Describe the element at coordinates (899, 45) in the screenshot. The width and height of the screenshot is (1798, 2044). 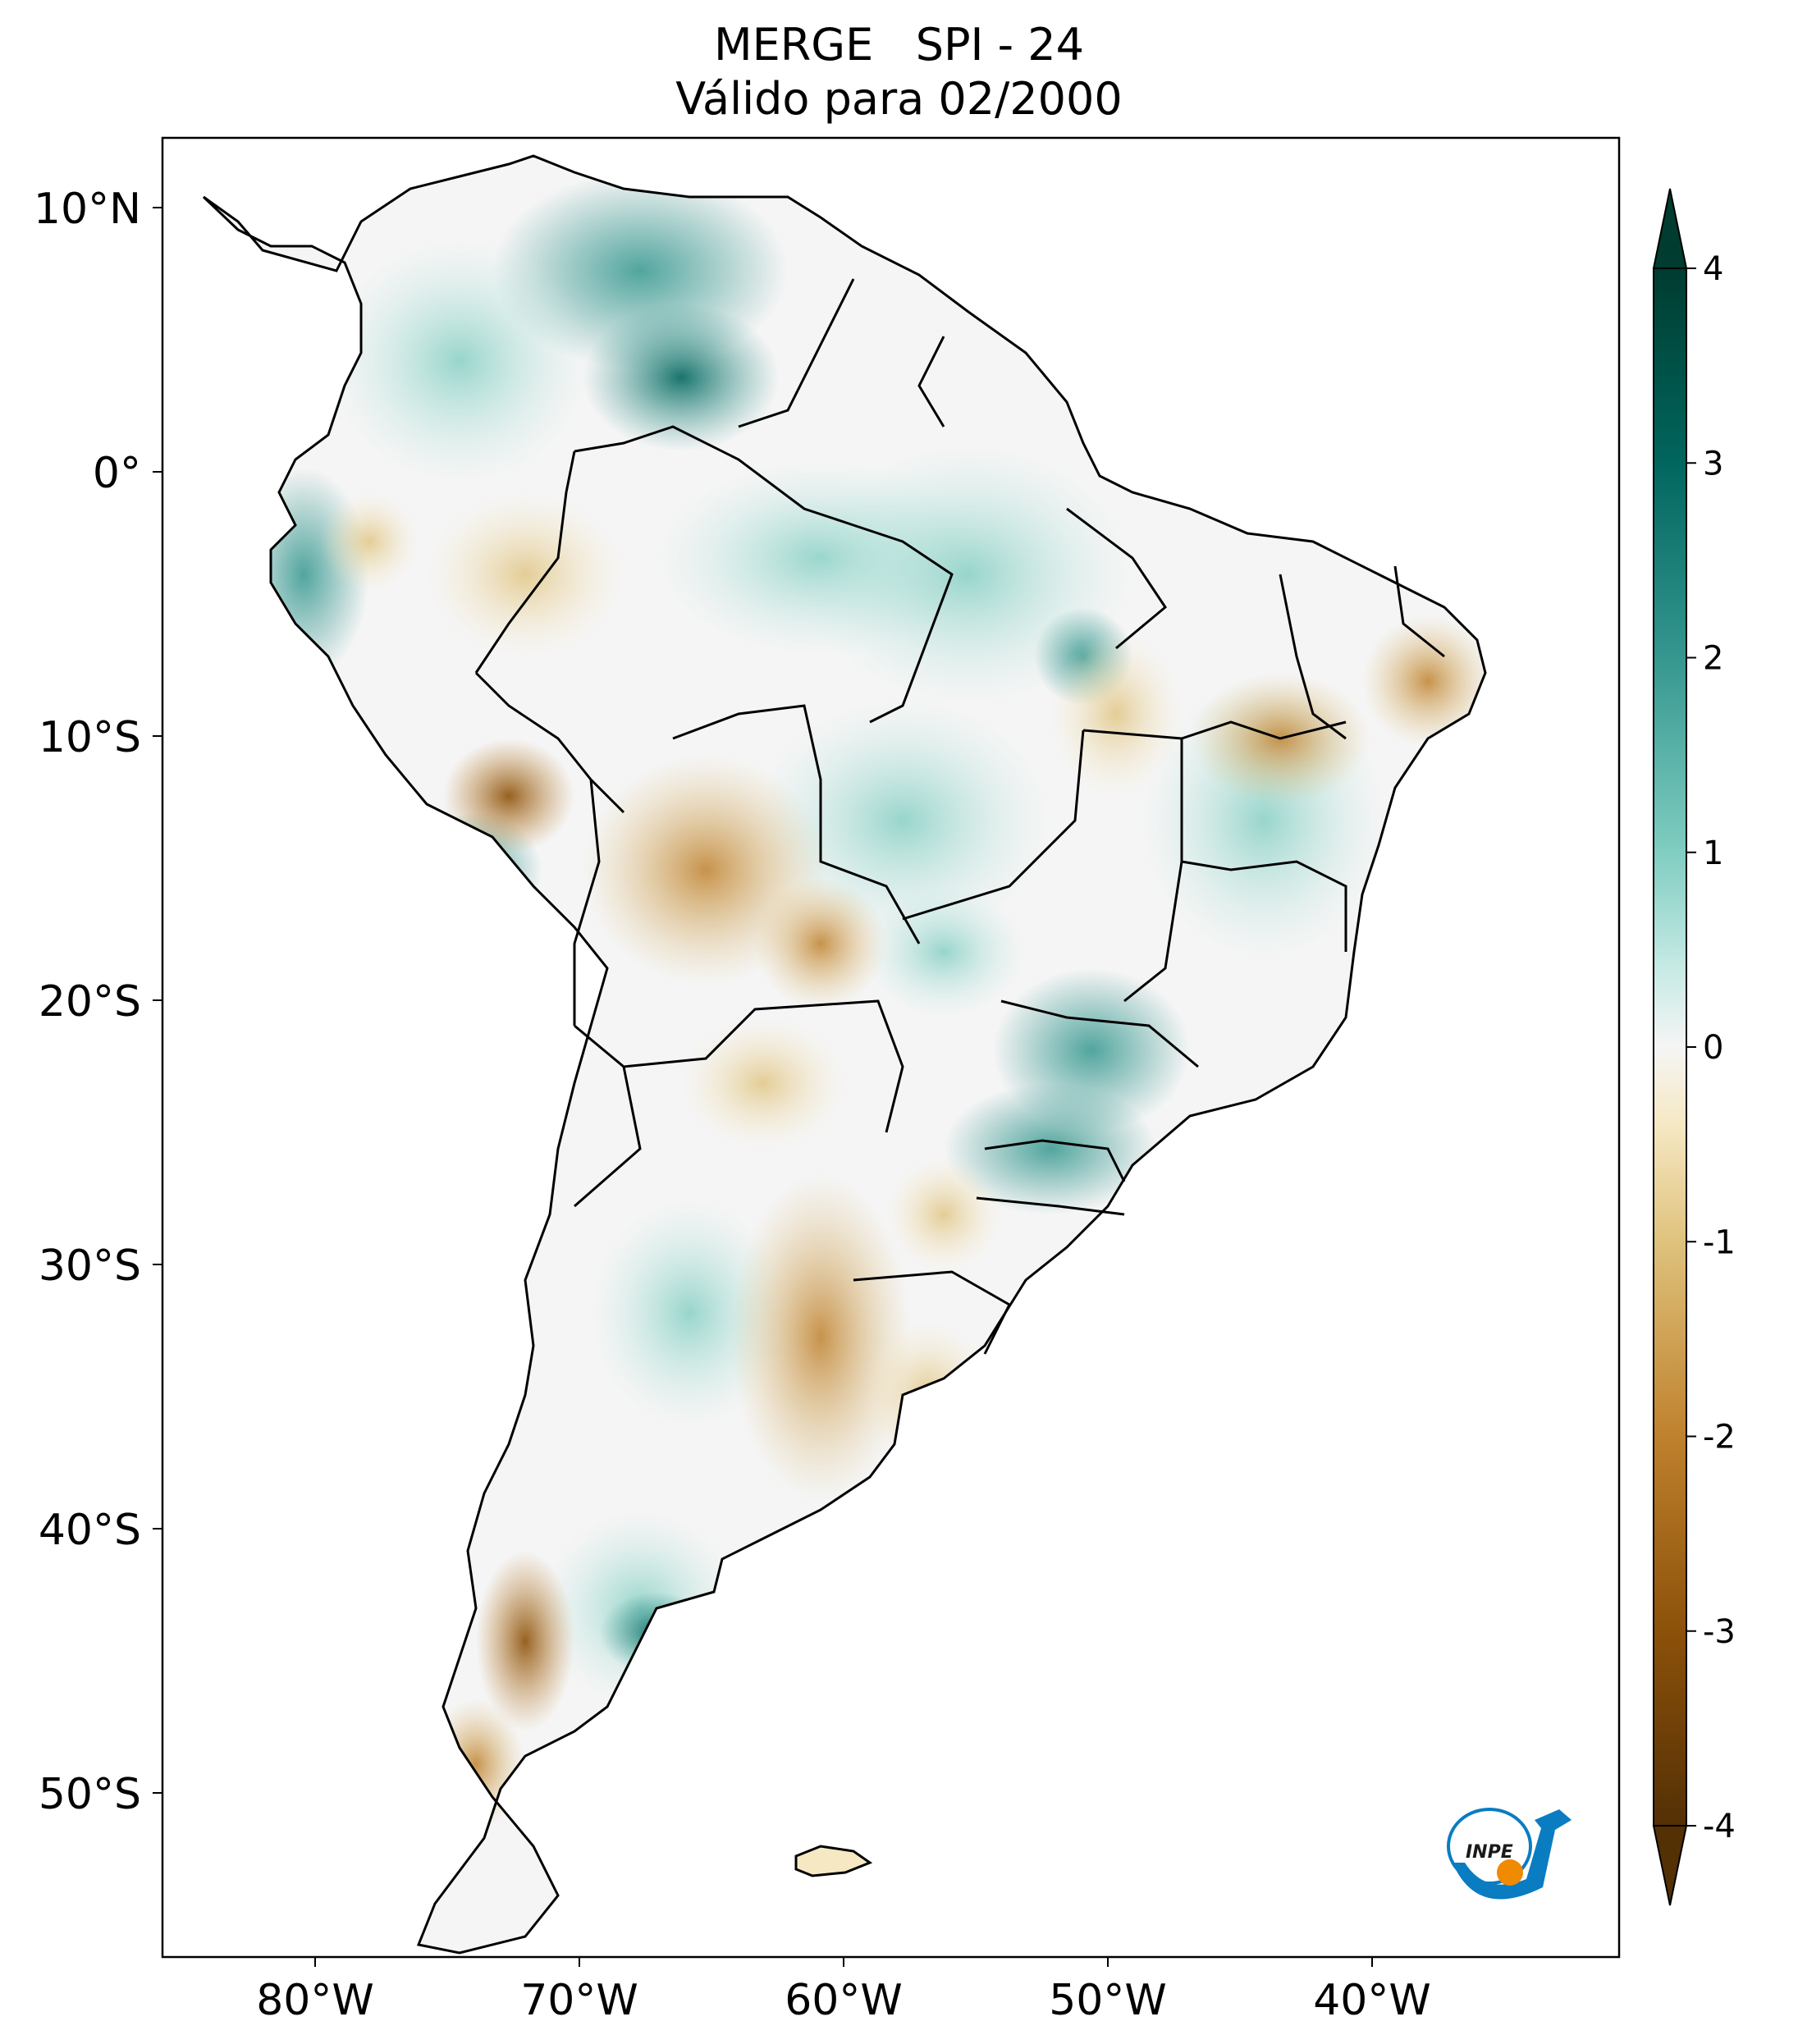
I see `title-line-1: MERGE SPI - 24` at that location.